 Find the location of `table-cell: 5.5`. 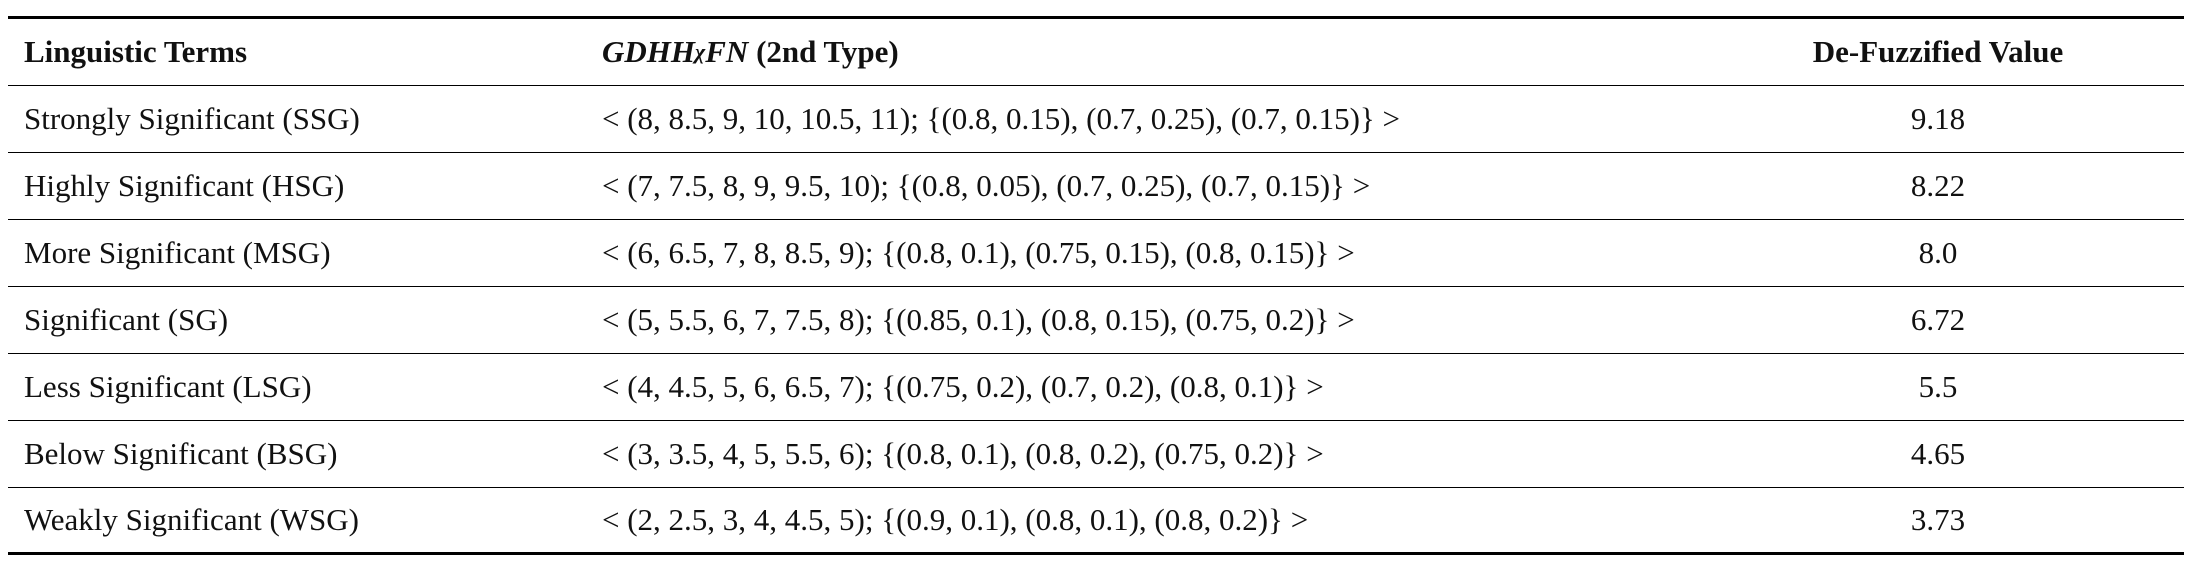

table-cell: 5.5 is located at coordinates (1938, 386).